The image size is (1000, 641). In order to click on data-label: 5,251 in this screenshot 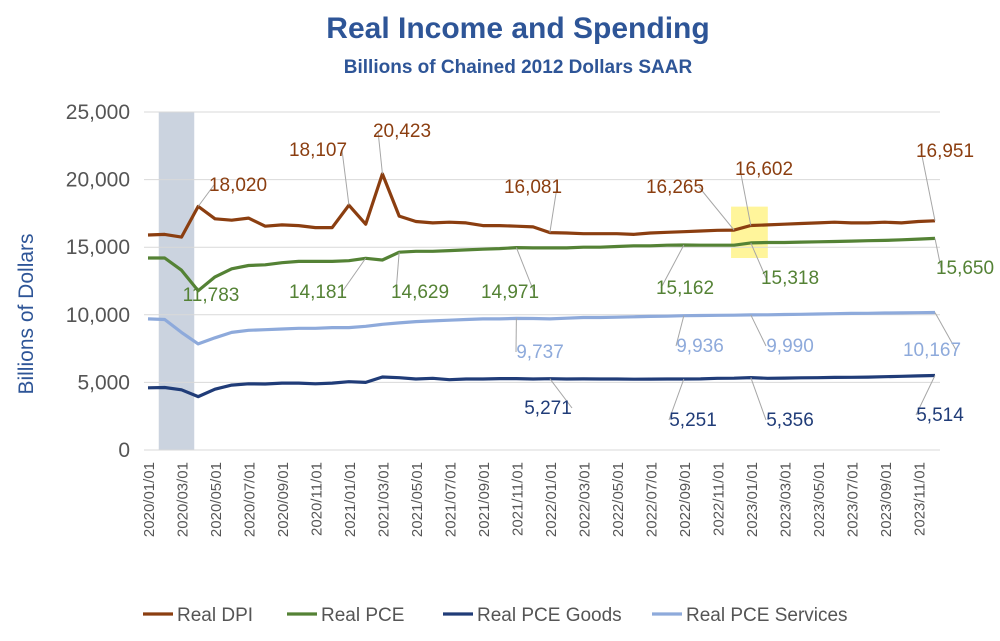, I will do `click(693, 420)`.